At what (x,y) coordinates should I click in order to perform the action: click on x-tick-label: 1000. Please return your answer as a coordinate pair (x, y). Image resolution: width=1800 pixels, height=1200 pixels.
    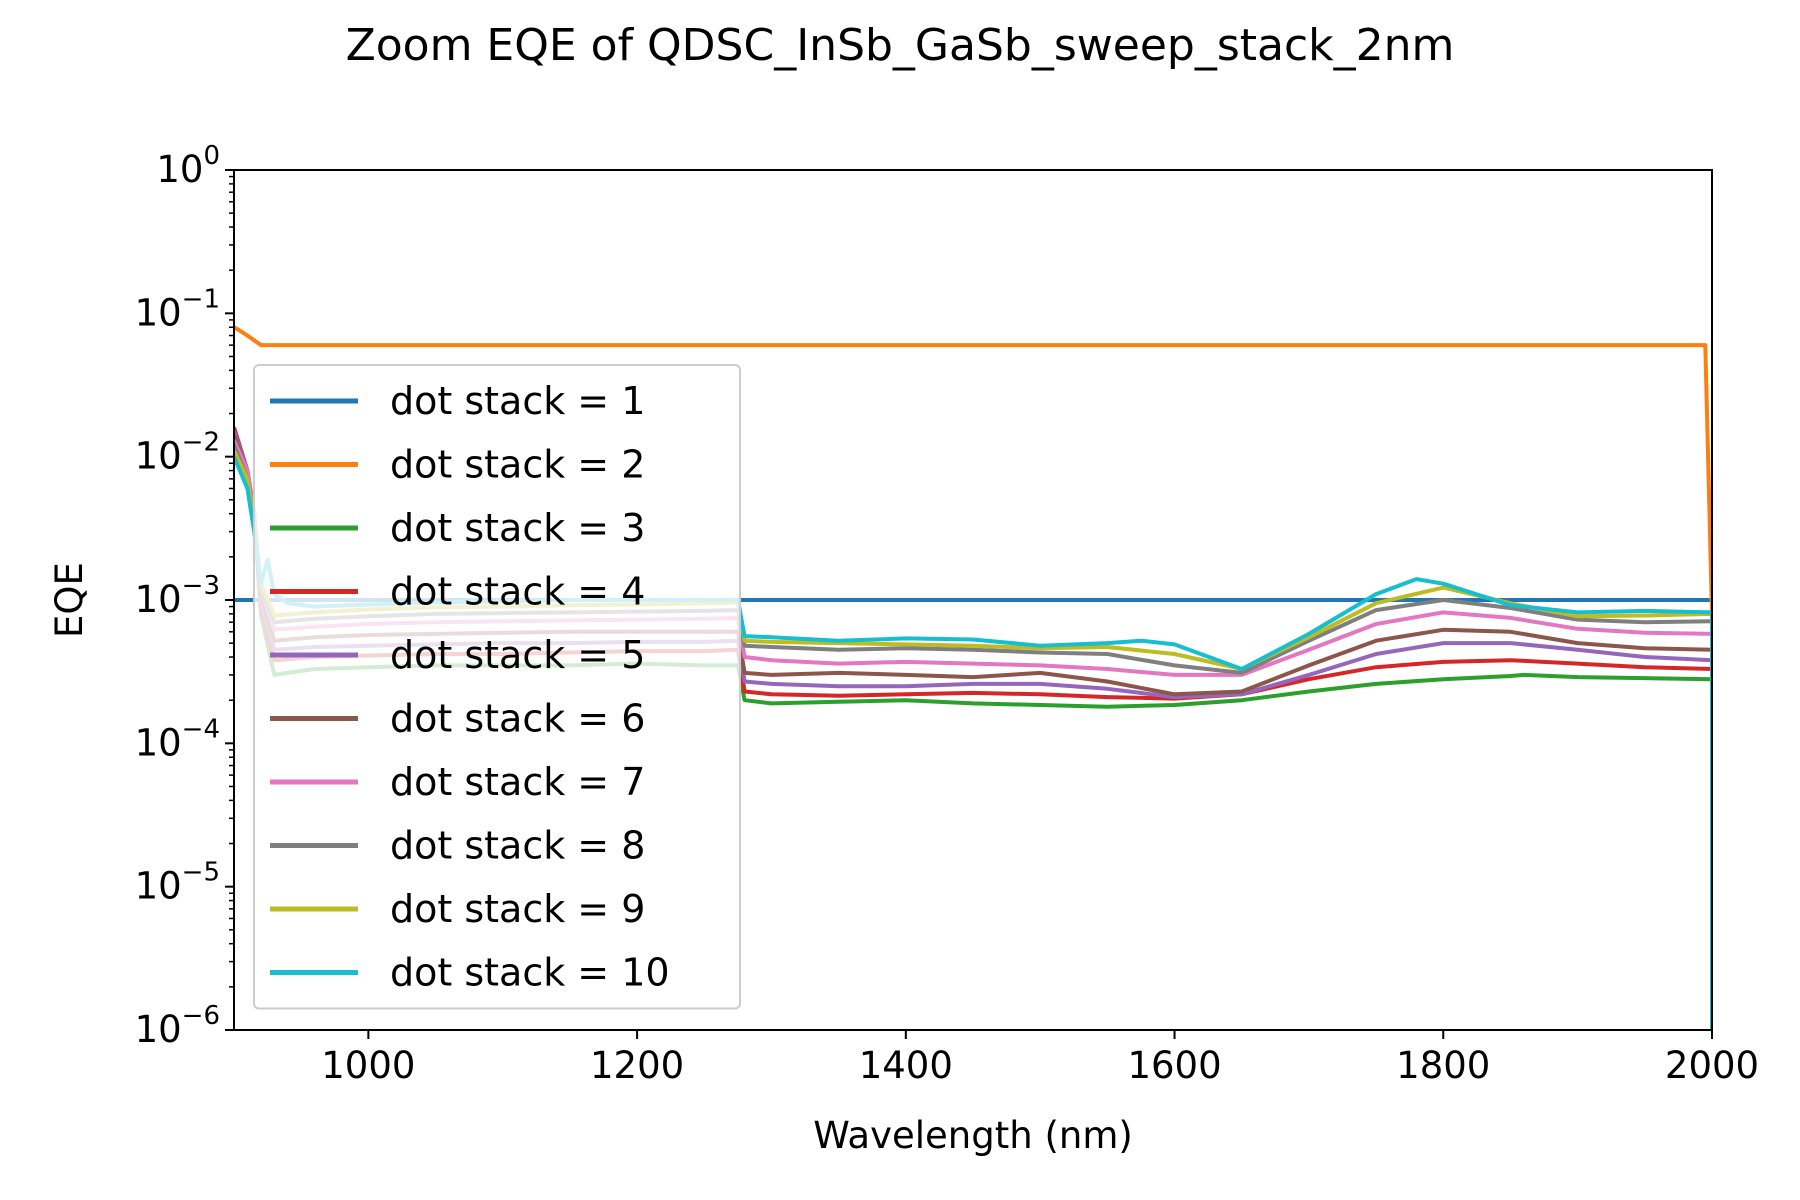
    Looking at the image, I should click on (368, 1065).